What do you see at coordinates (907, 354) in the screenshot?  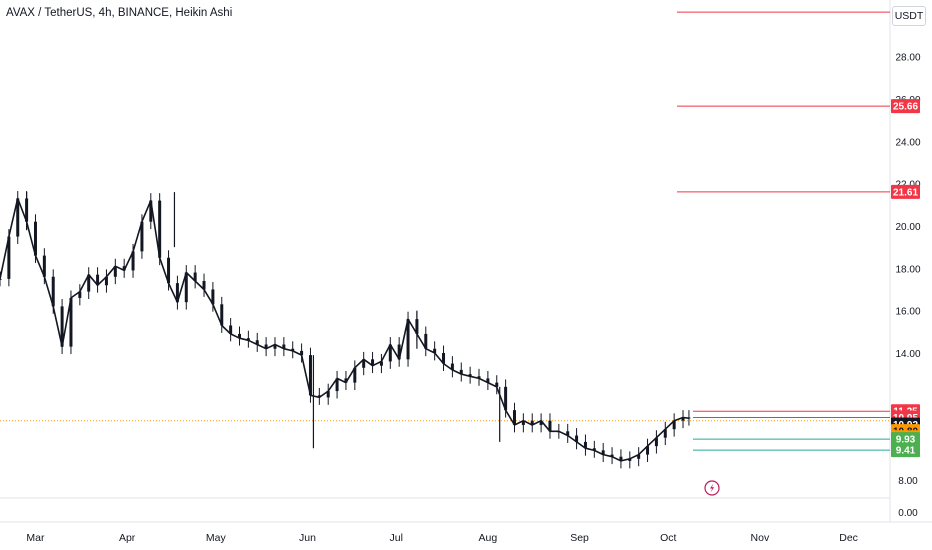 I see `y-tick-label: 14.00` at bounding box center [907, 354].